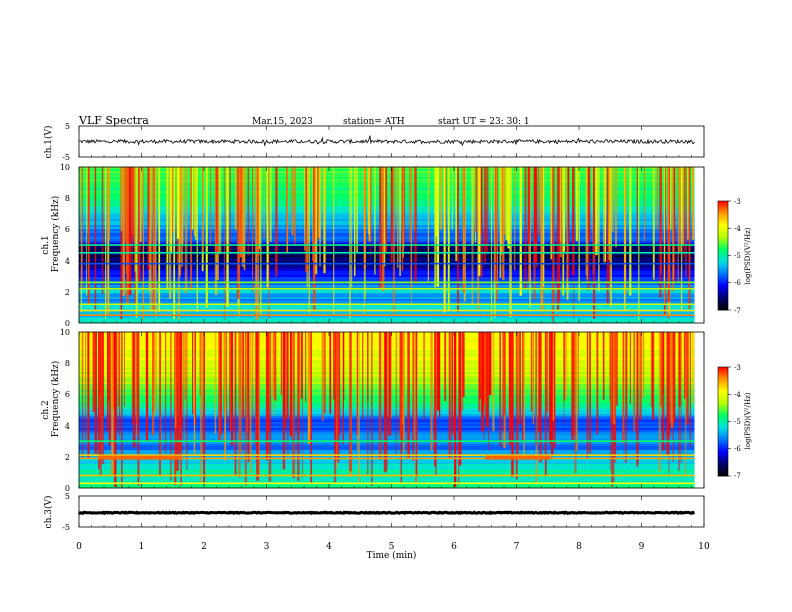  What do you see at coordinates (67, 198) in the screenshot?
I see `ch1-ytick-8: 8` at bounding box center [67, 198].